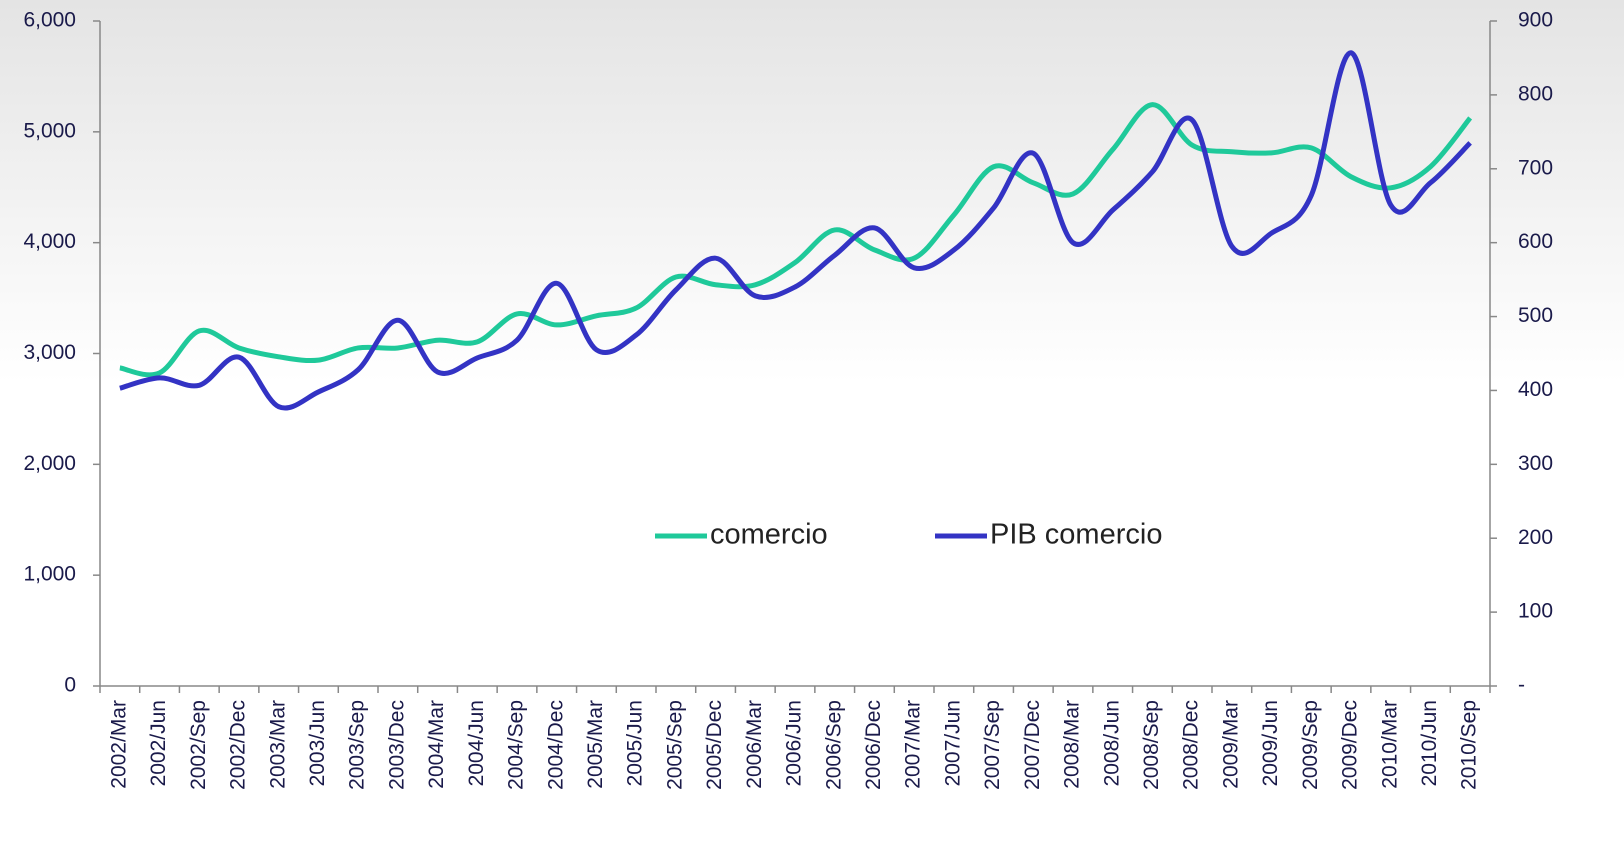  What do you see at coordinates (277, 744) in the screenshot?
I see `x-tick-label: 2003/Mar` at bounding box center [277, 744].